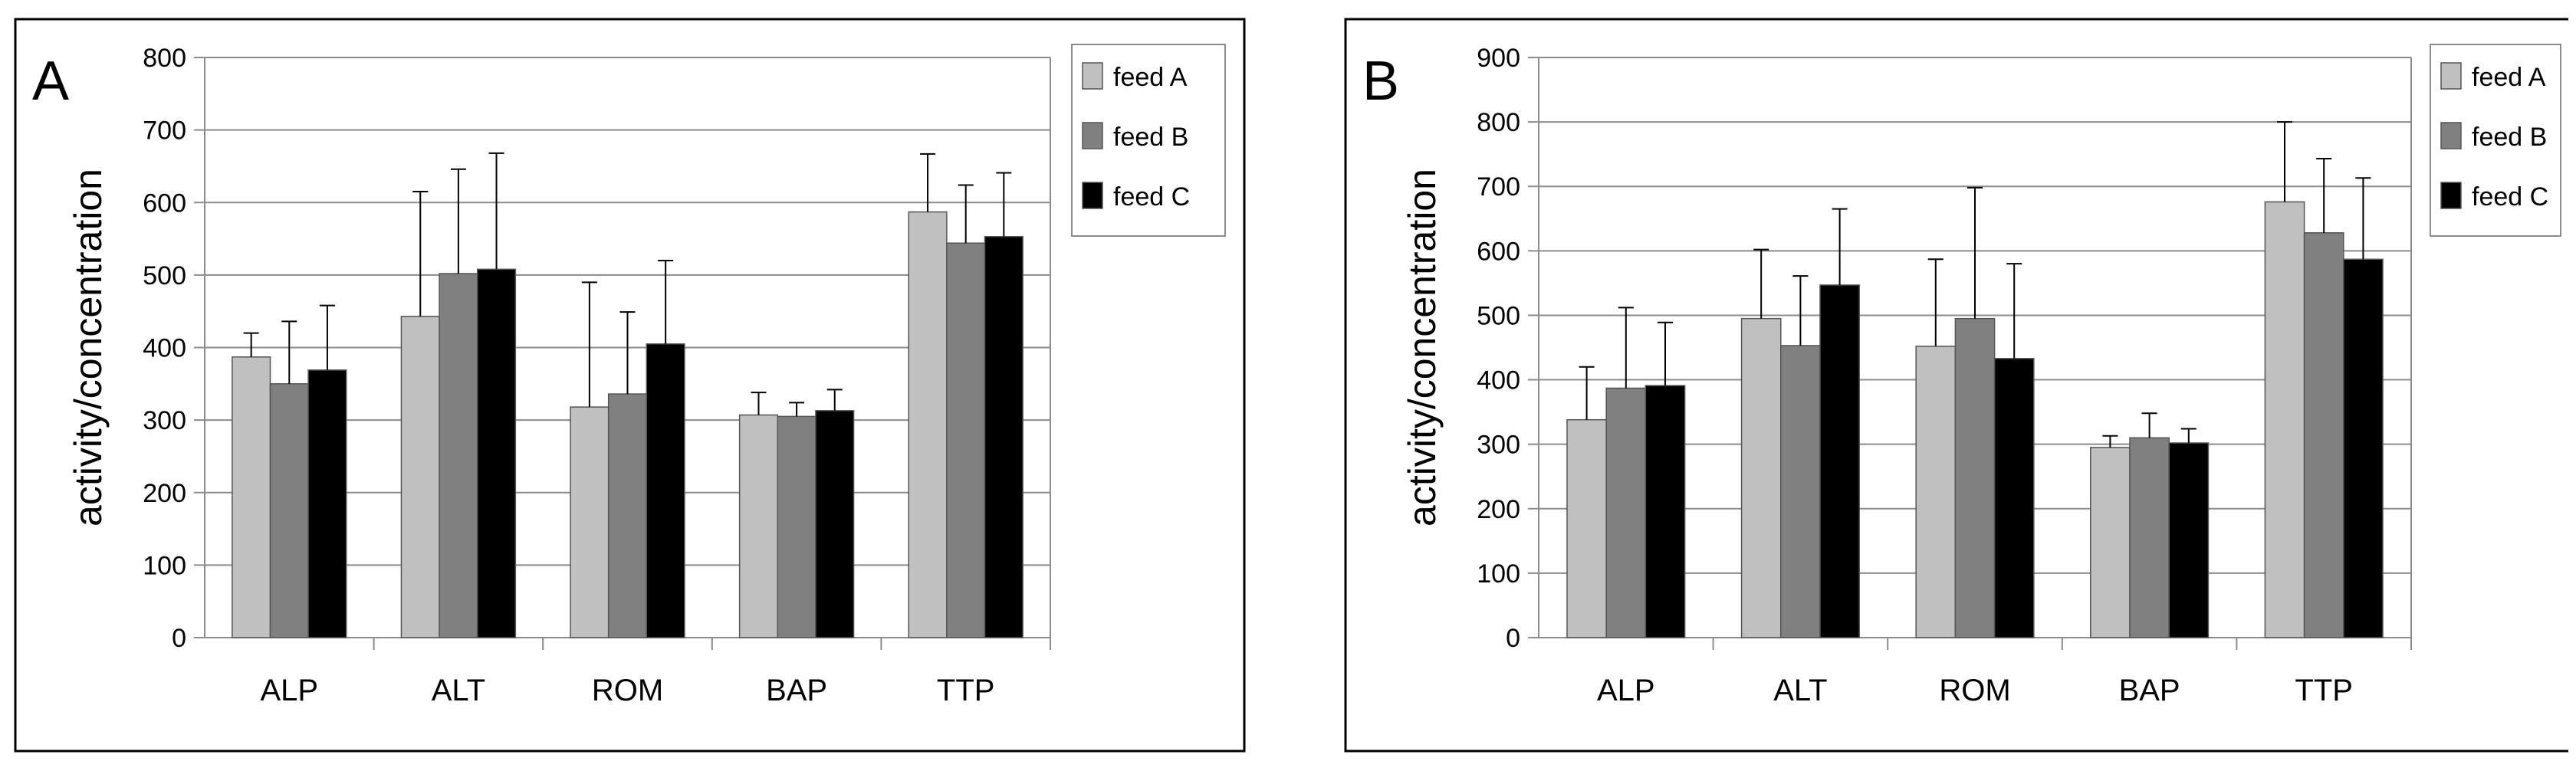 The image size is (2576, 761). Describe the element at coordinates (51, 81) in the screenshot. I see `panel-label: A` at that location.